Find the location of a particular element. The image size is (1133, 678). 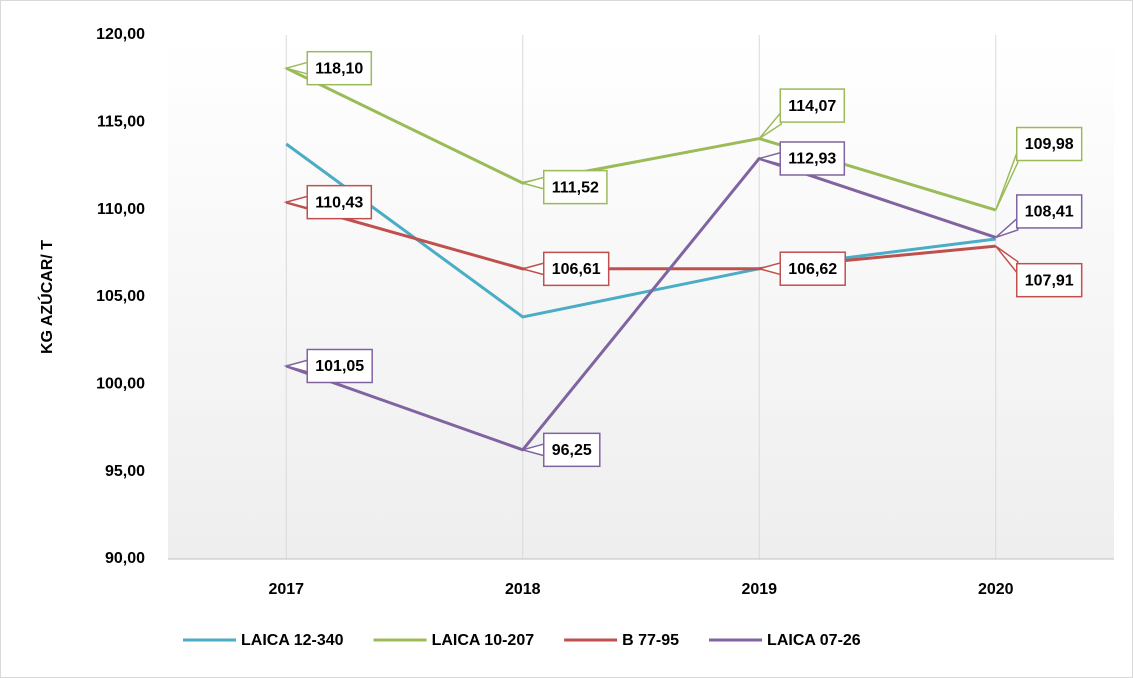

data-callout: 101,05 is located at coordinates (328, 366).